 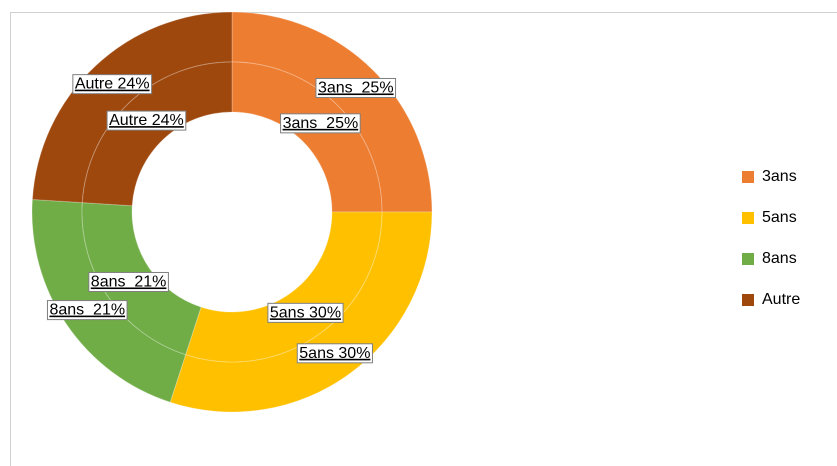 What do you see at coordinates (781, 299) in the screenshot?
I see `legend-label: Autre` at bounding box center [781, 299].